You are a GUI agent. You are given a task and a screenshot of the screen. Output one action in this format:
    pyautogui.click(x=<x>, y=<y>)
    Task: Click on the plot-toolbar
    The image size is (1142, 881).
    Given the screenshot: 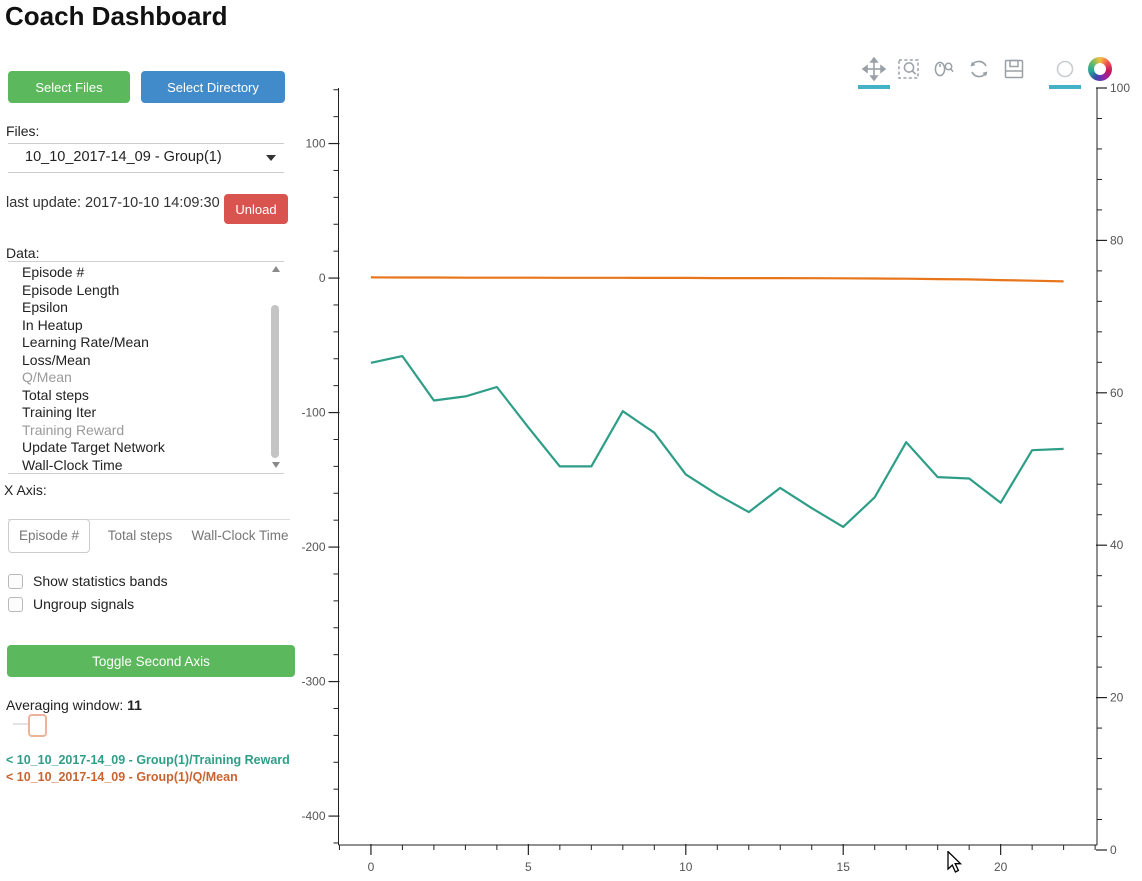 What is the action you would take?
    pyautogui.click(x=985, y=74)
    